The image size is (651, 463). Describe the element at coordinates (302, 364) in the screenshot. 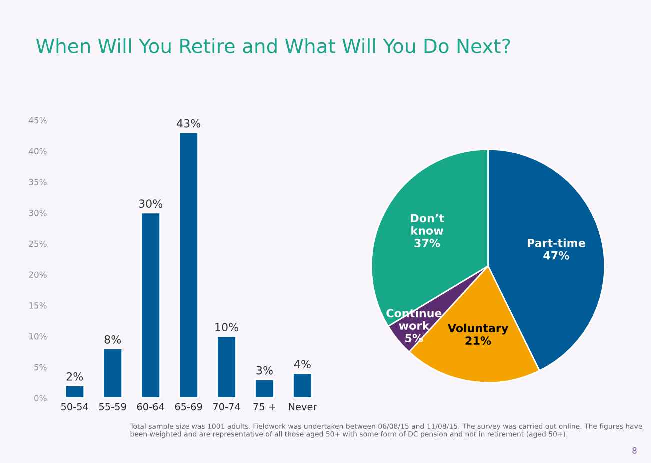

I see `data-label: 4%` at that location.